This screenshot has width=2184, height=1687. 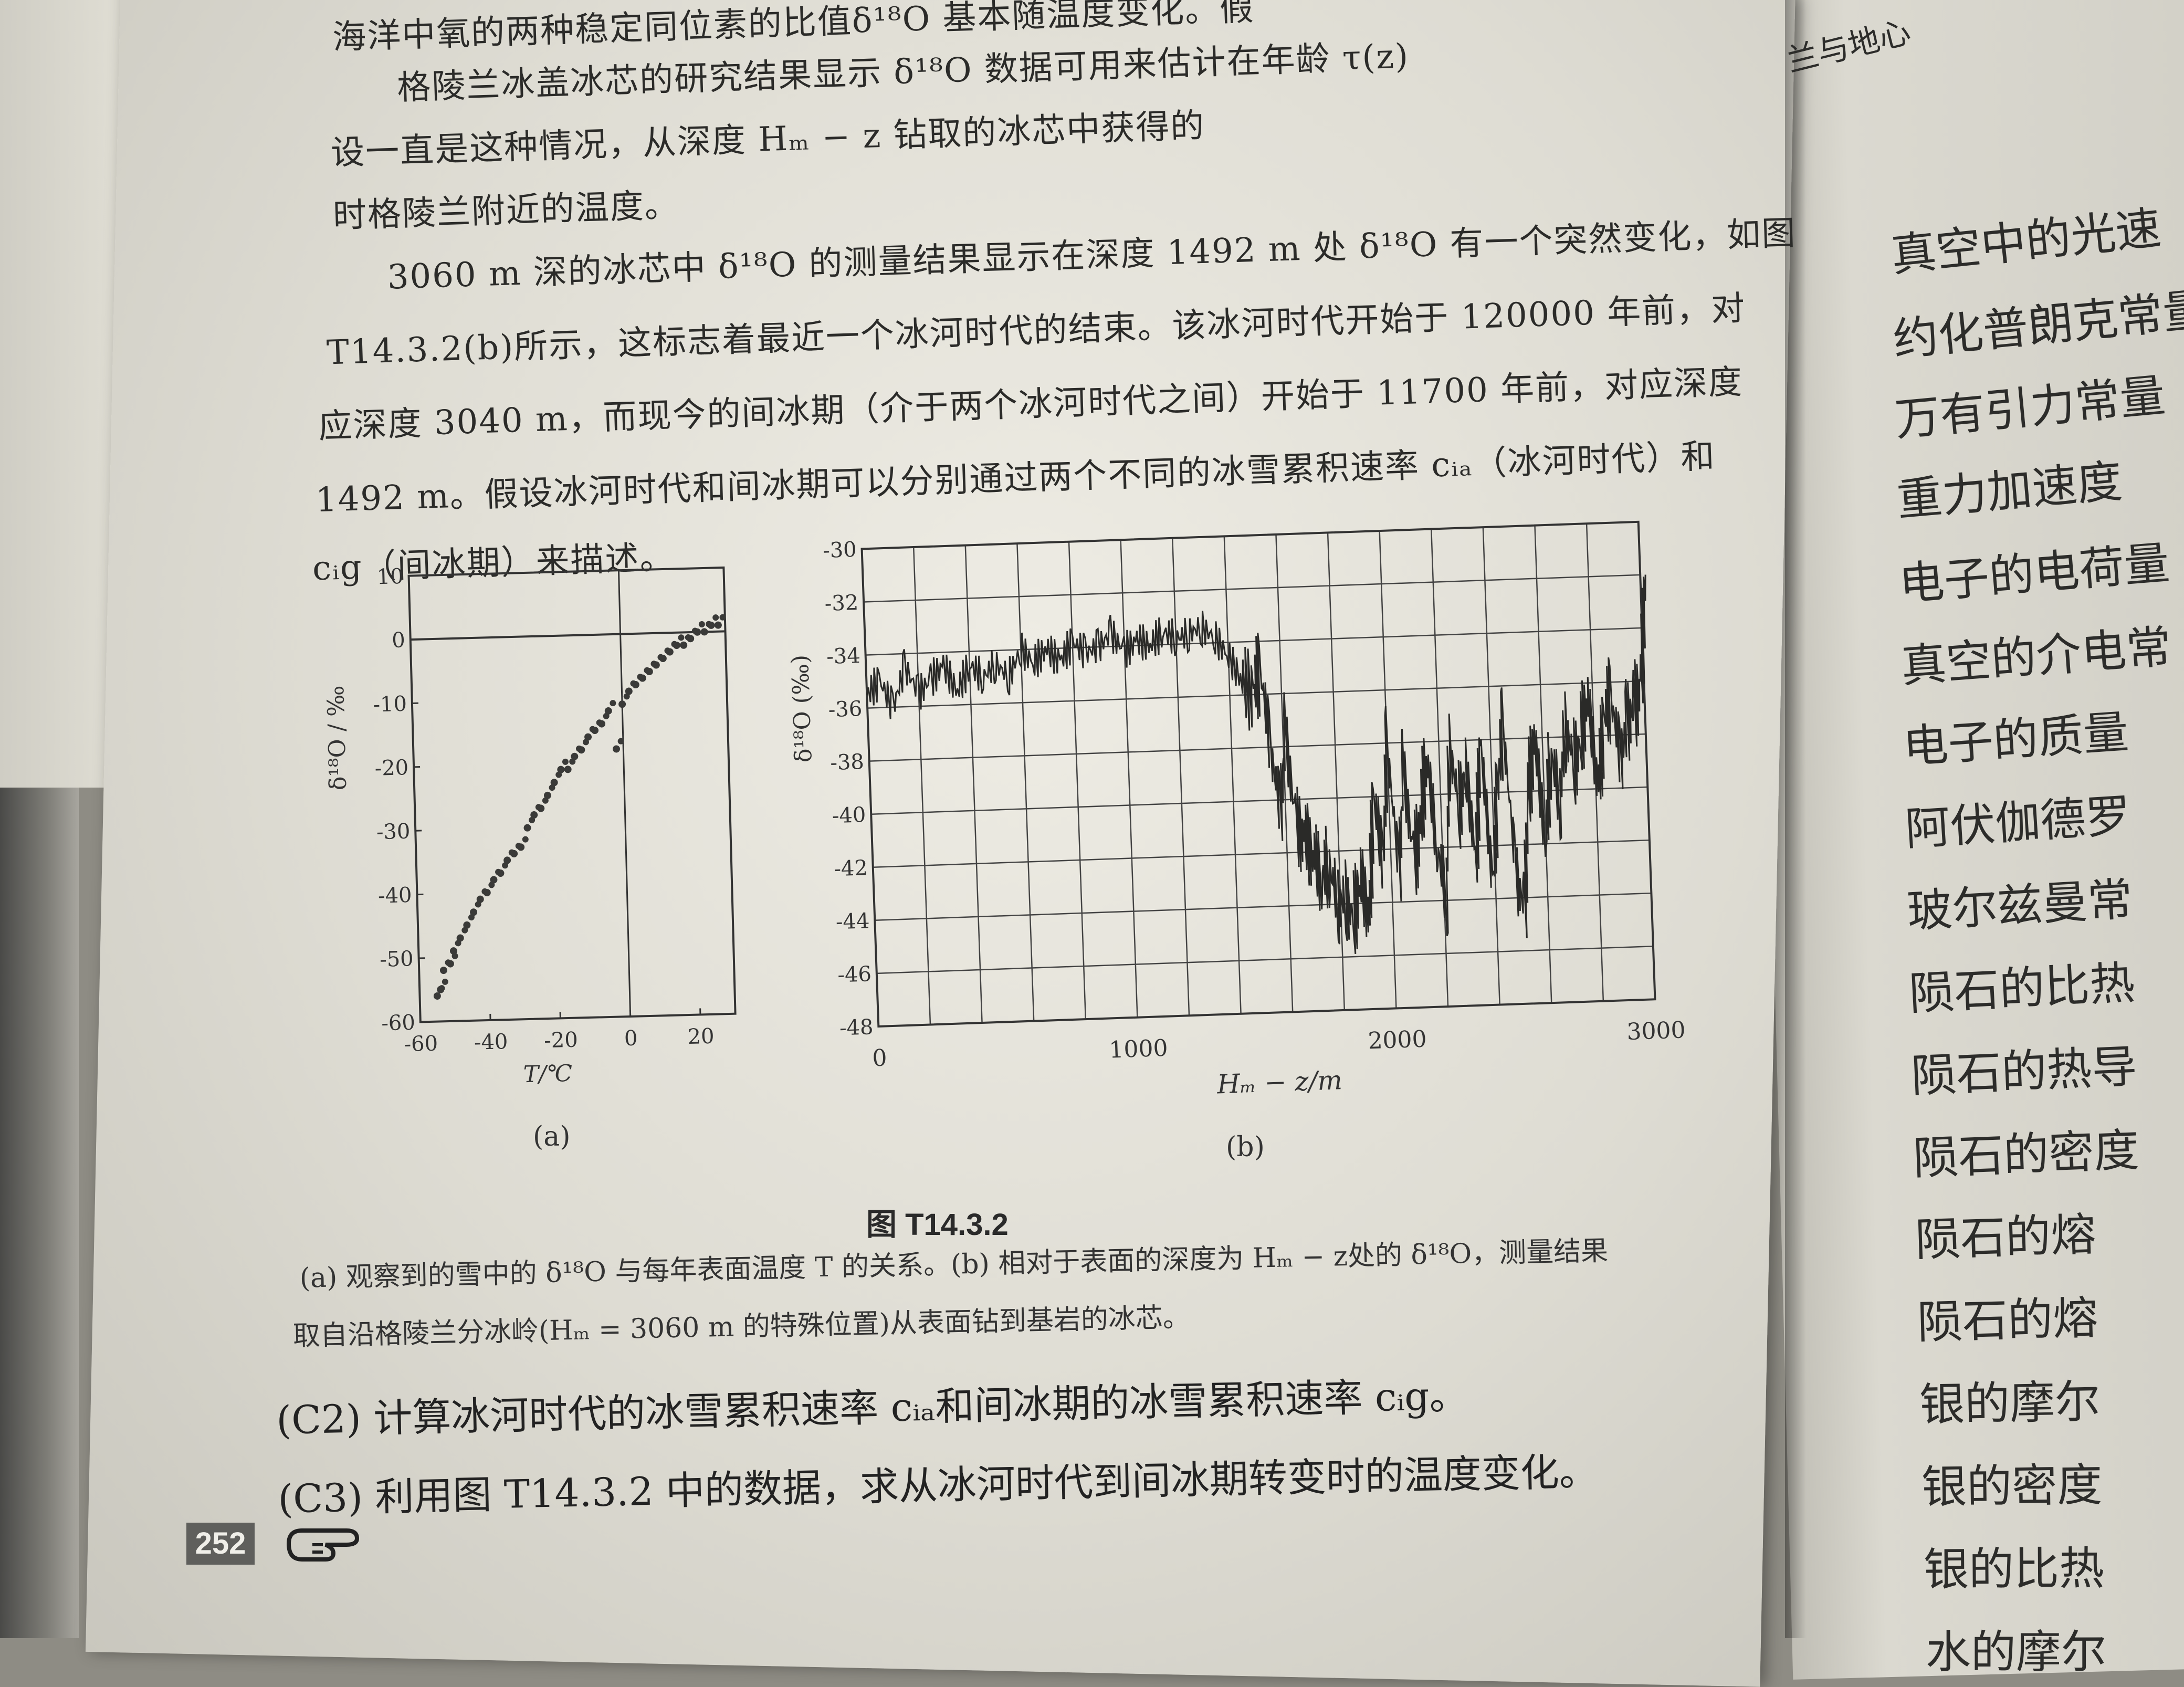 What do you see at coordinates (2018, 818) in the screenshot?
I see `constant-list-item: 阿伏伽德罗` at bounding box center [2018, 818].